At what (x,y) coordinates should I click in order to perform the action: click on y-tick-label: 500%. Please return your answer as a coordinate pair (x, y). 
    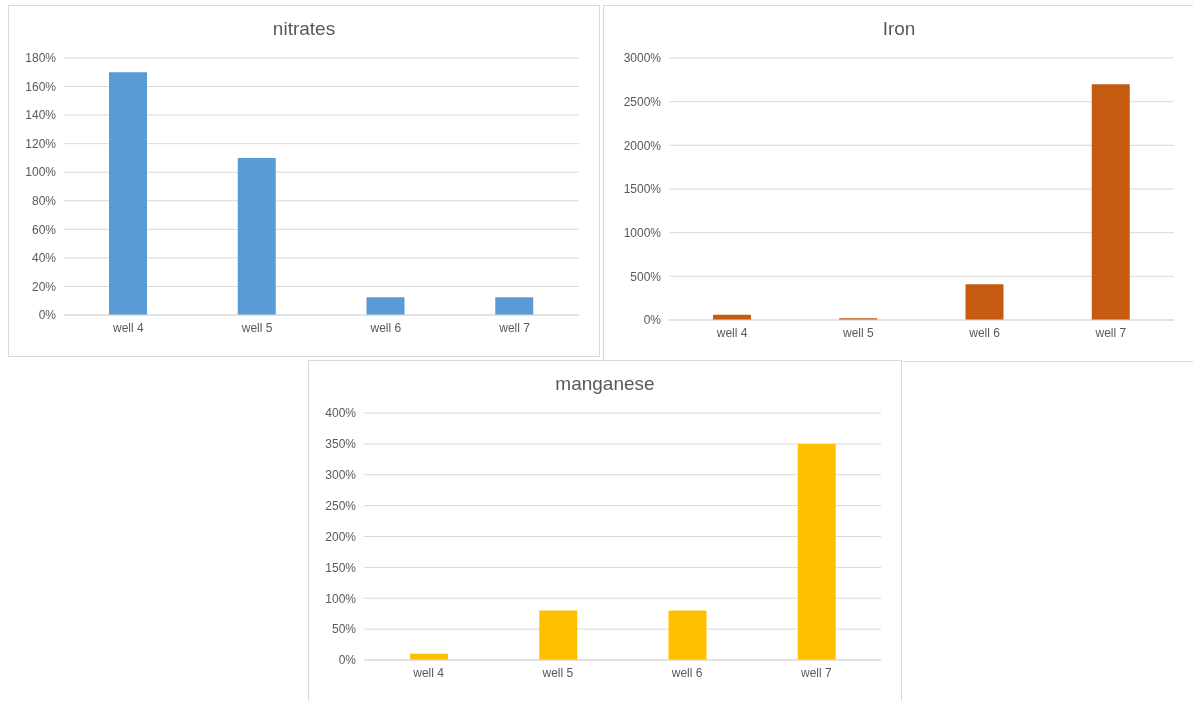
    Looking at the image, I should click on (646, 276).